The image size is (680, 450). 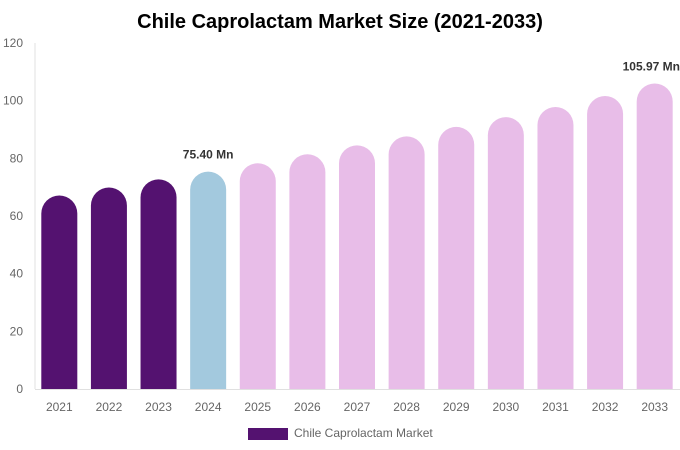 I want to click on bar-2028, so click(x=406, y=262).